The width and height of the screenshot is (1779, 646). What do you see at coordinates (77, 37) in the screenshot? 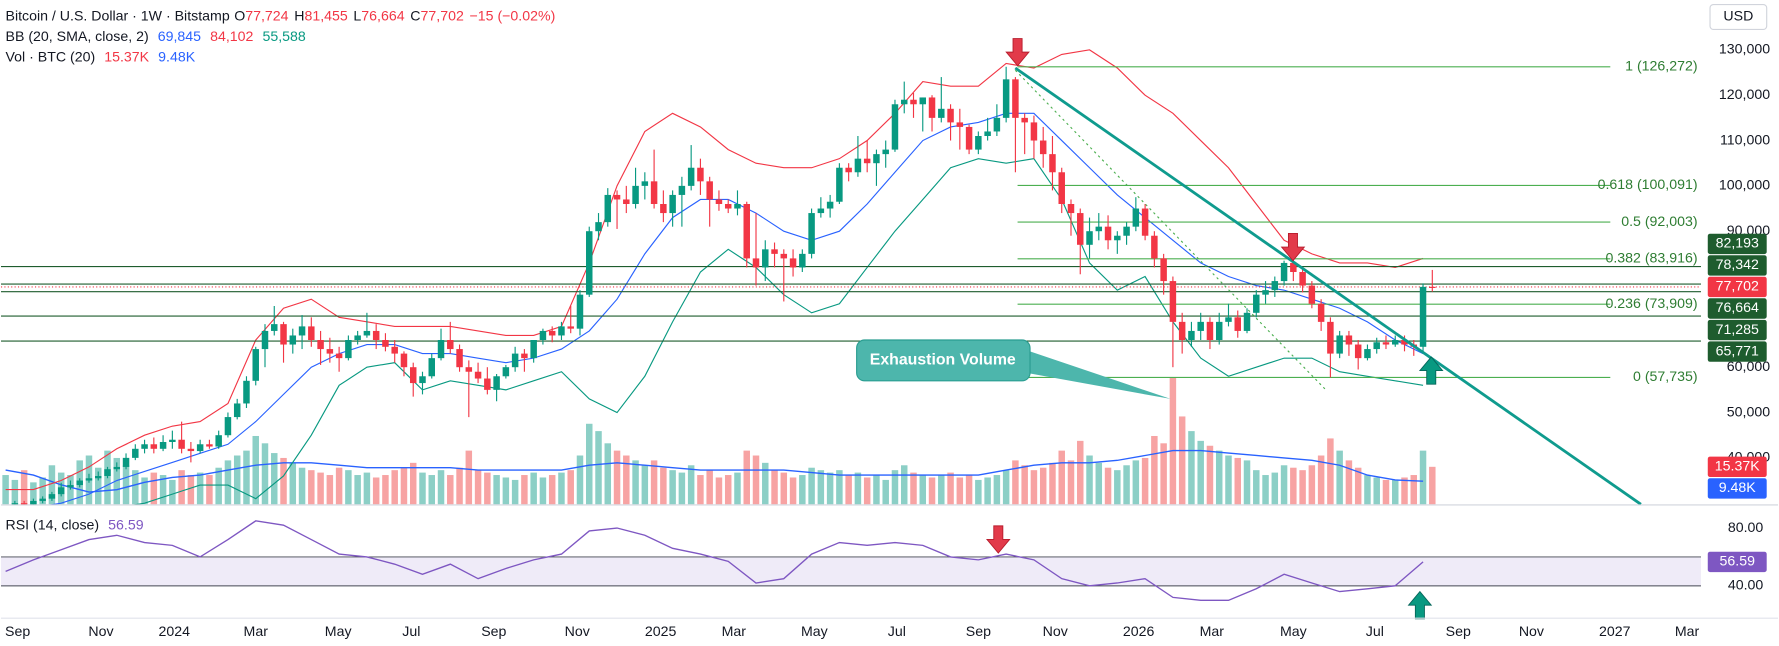
I see `legend-text: BB (20, SMA, close, 2)` at bounding box center [77, 37].